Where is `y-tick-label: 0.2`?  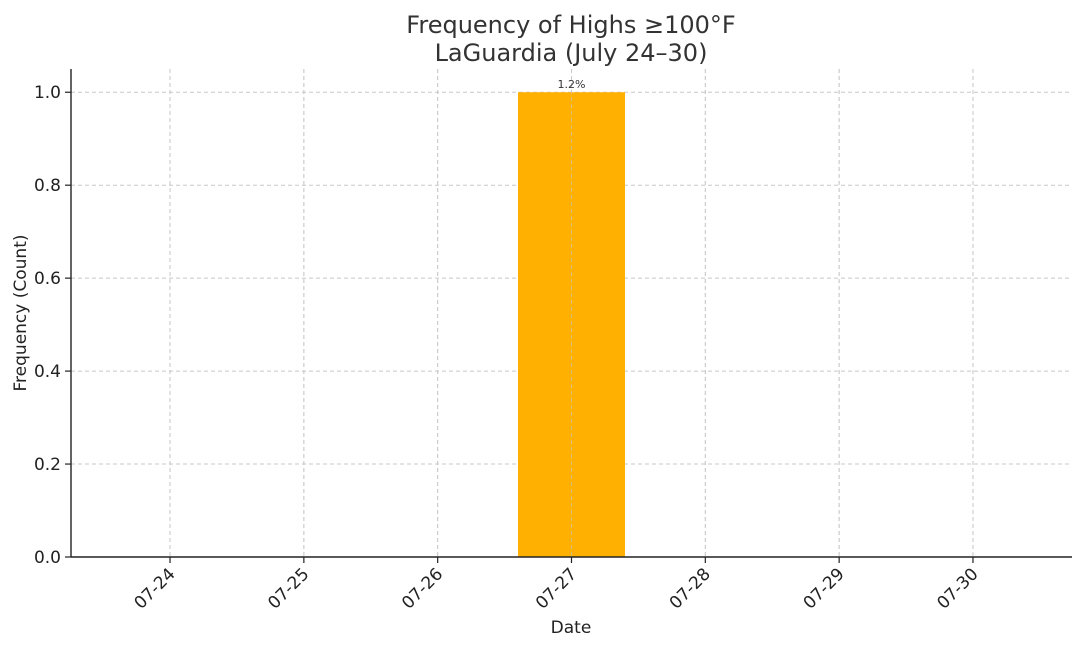 y-tick-label: 0.2 is located at coordinates (47, 465).